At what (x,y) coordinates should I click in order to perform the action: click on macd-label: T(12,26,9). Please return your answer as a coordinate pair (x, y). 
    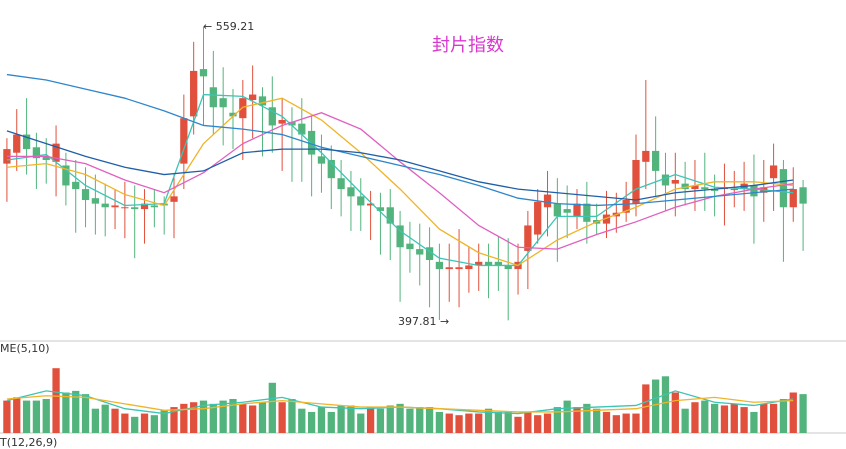
    Looking at the image, I should click on (28, 442).